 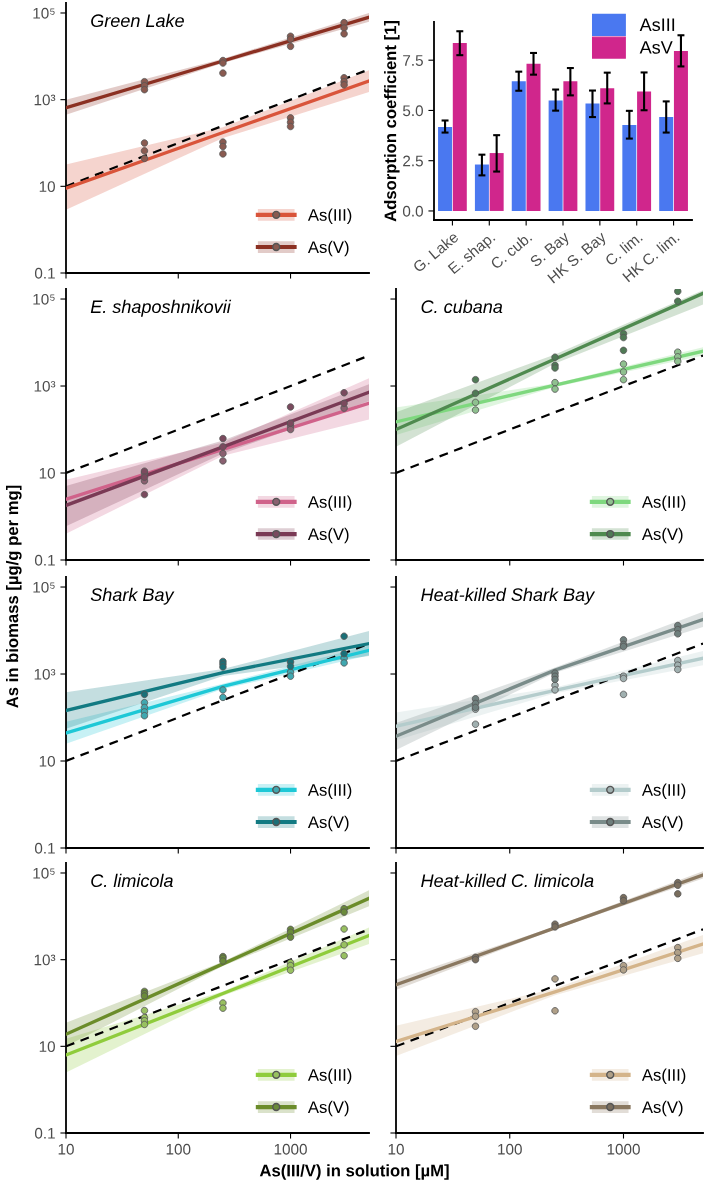 I want to click on legend-label: AsV, so click(x=656, y=47).